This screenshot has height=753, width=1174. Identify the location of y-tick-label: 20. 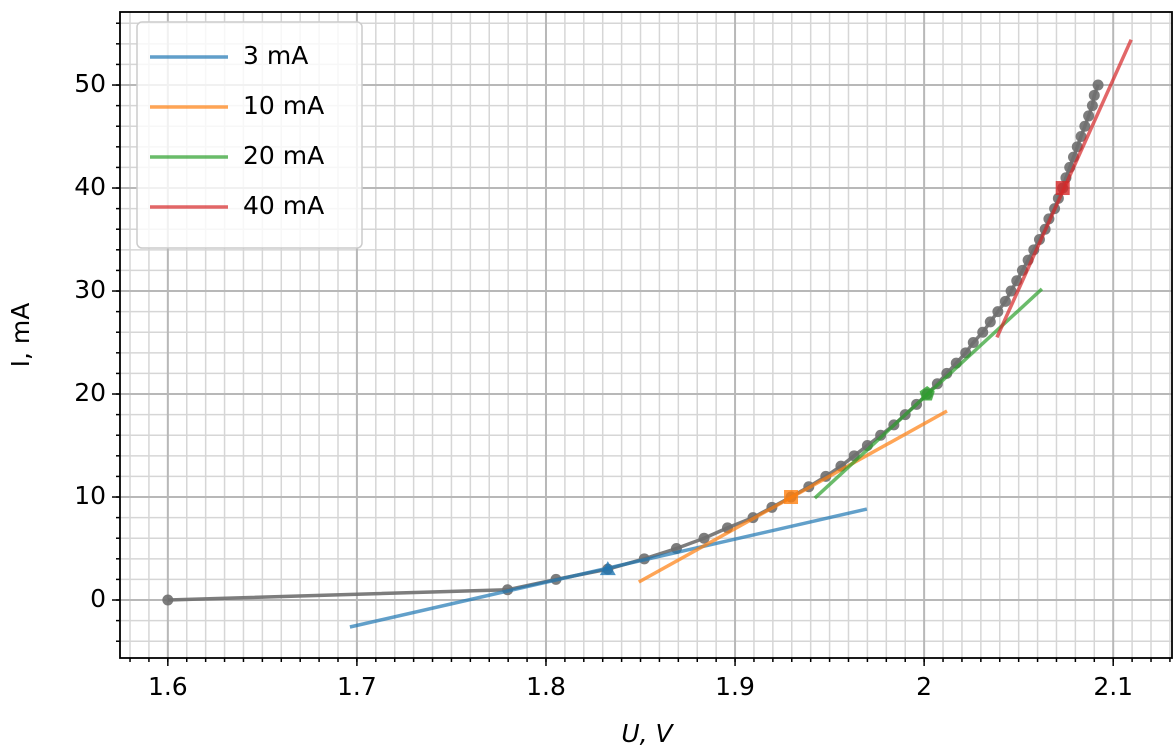
(90, 392).